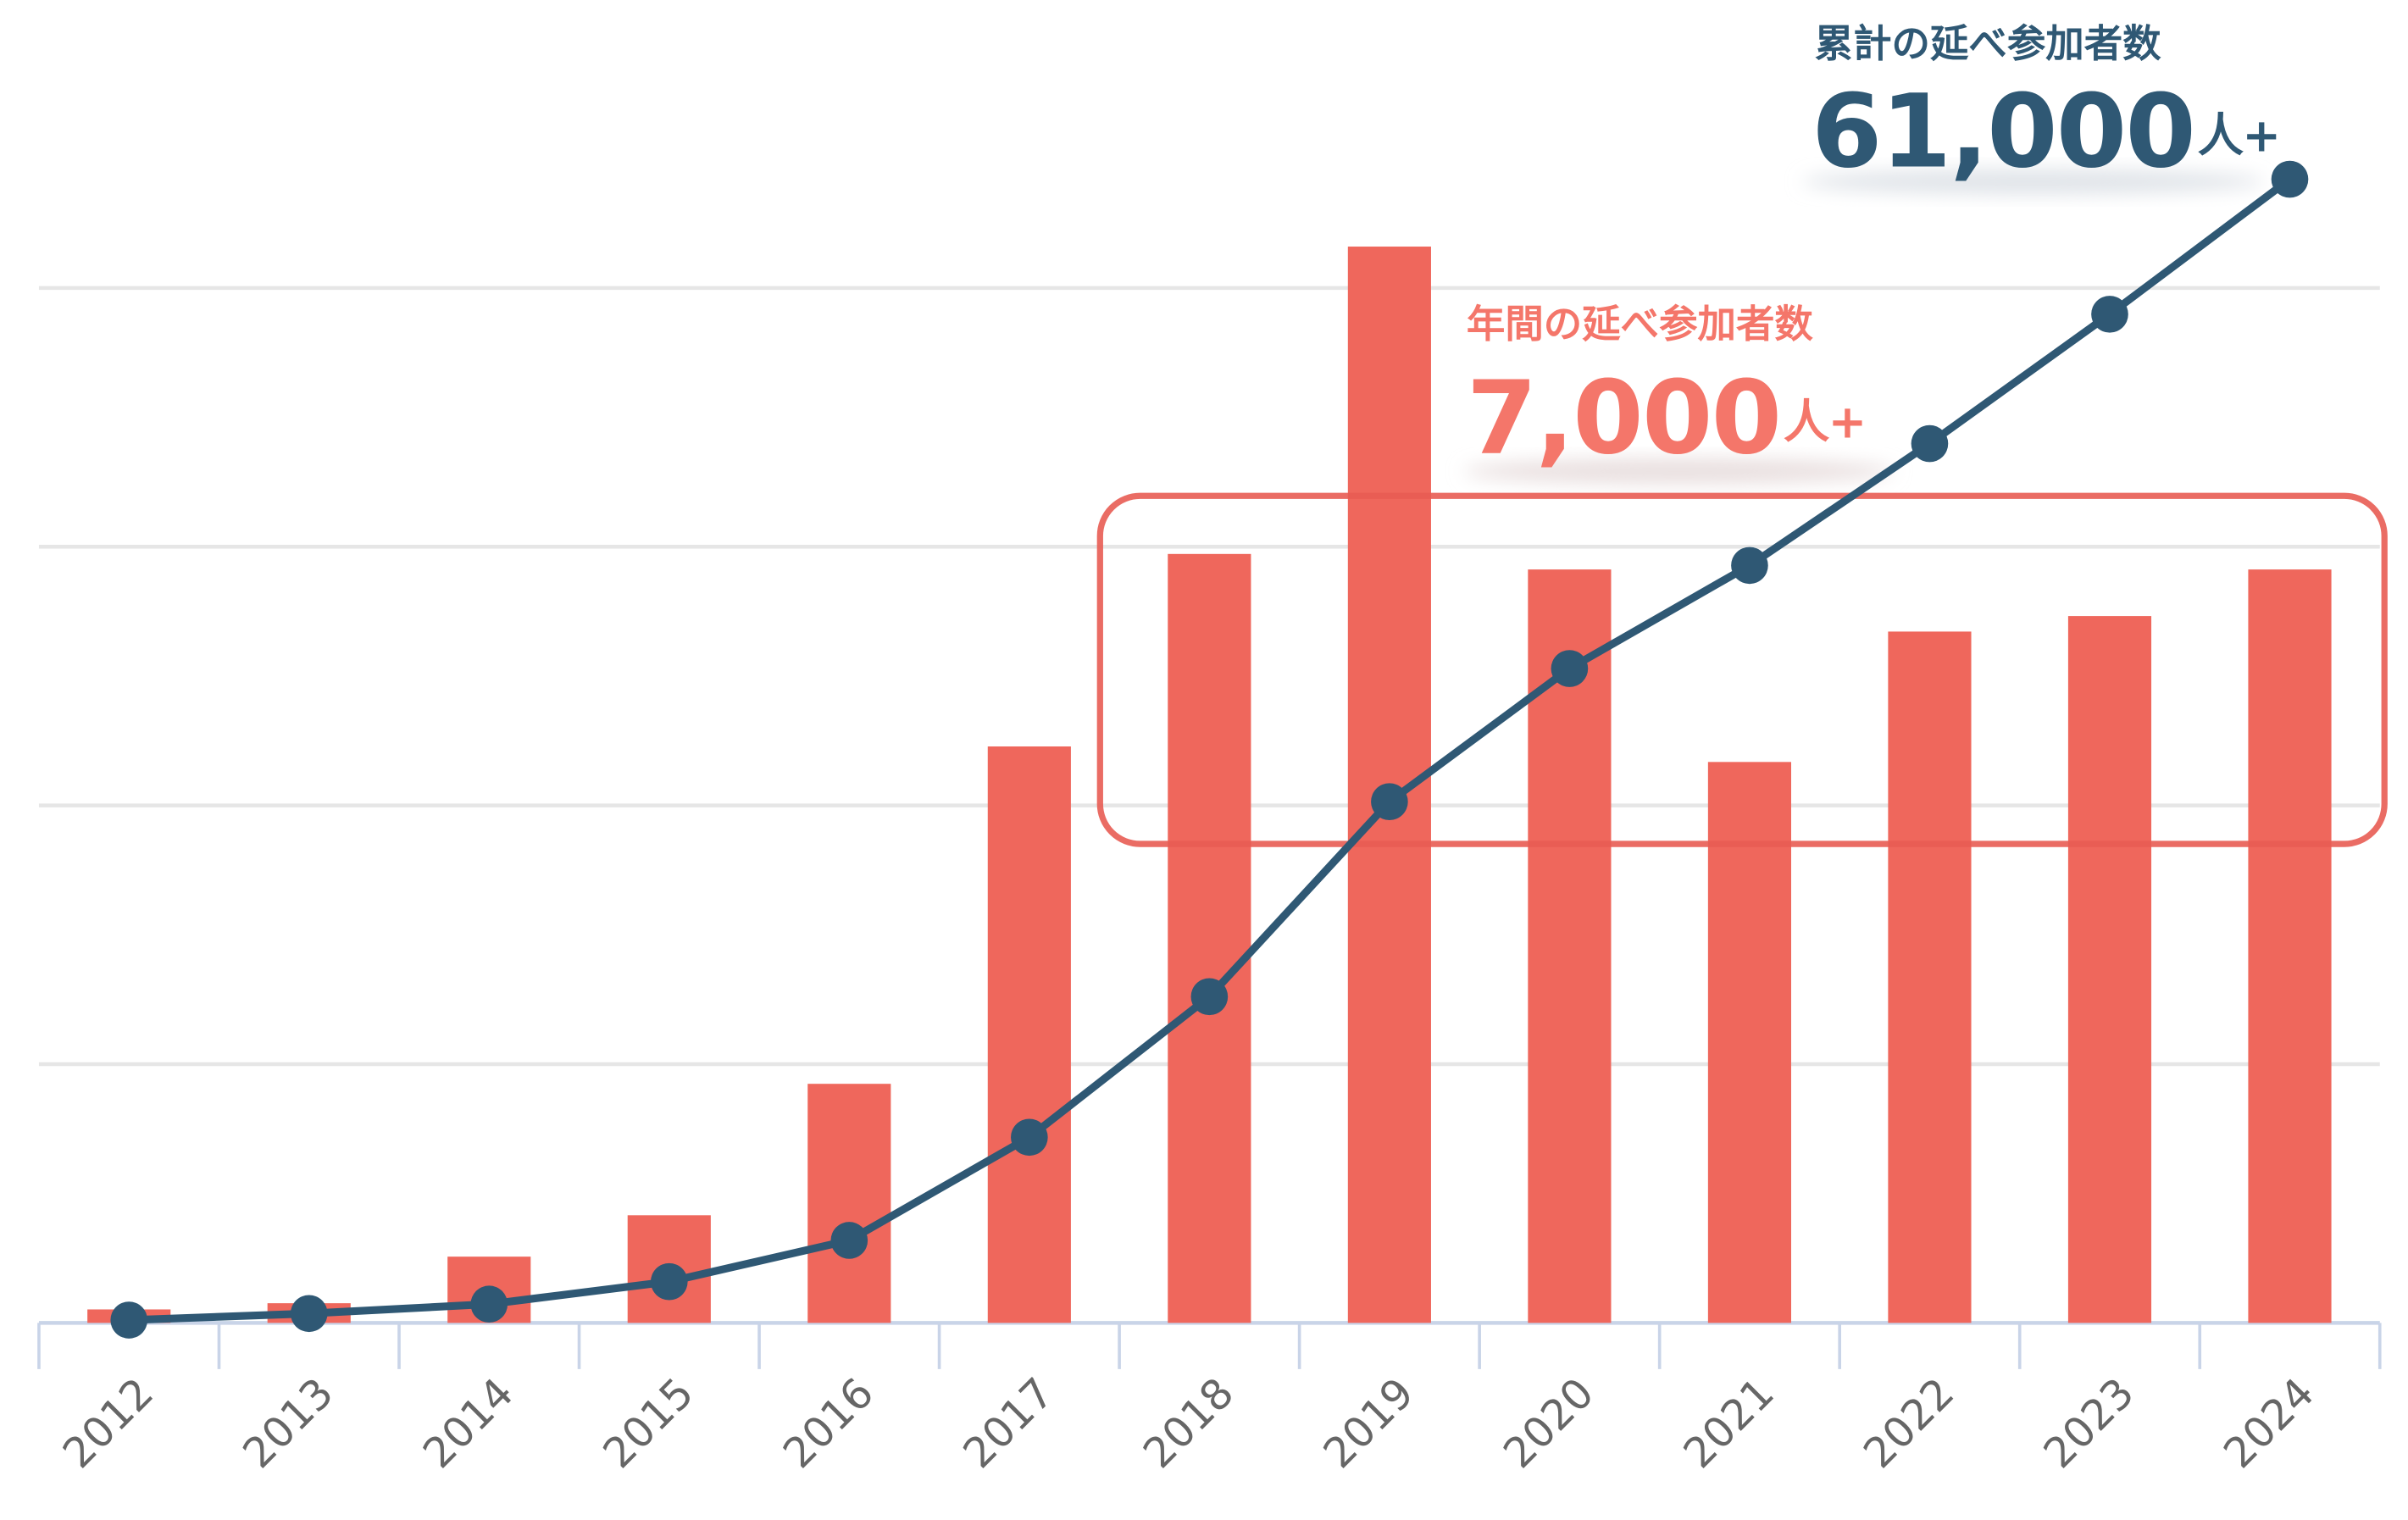 Image resolution: width=2408 pixels, height=1520 pixels. I want to click on annotation-value: 7,000 人+, so click(1666, 418).